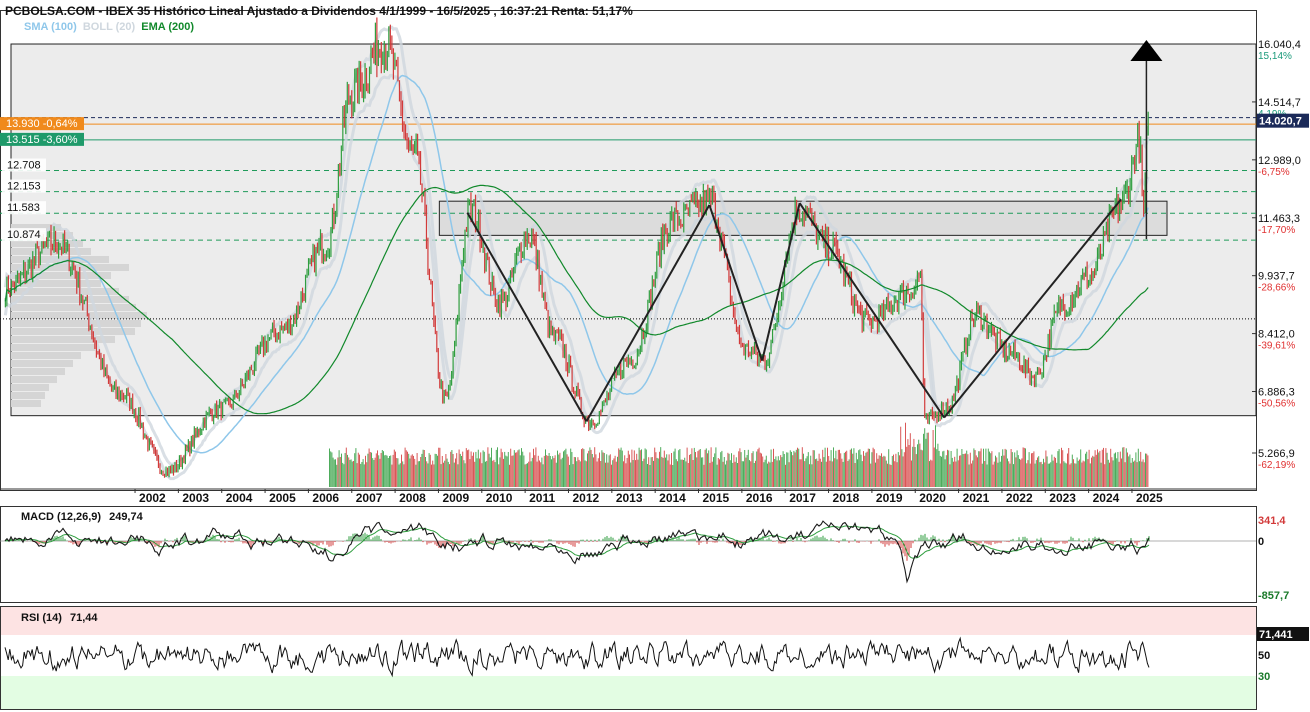 Image resolution: width=1310 pixels, height=712 pixels. What do you see at coordinates (628, 658) in the screenshot?
I see `rsi-panel-frame` at bounding box center [628, 658].